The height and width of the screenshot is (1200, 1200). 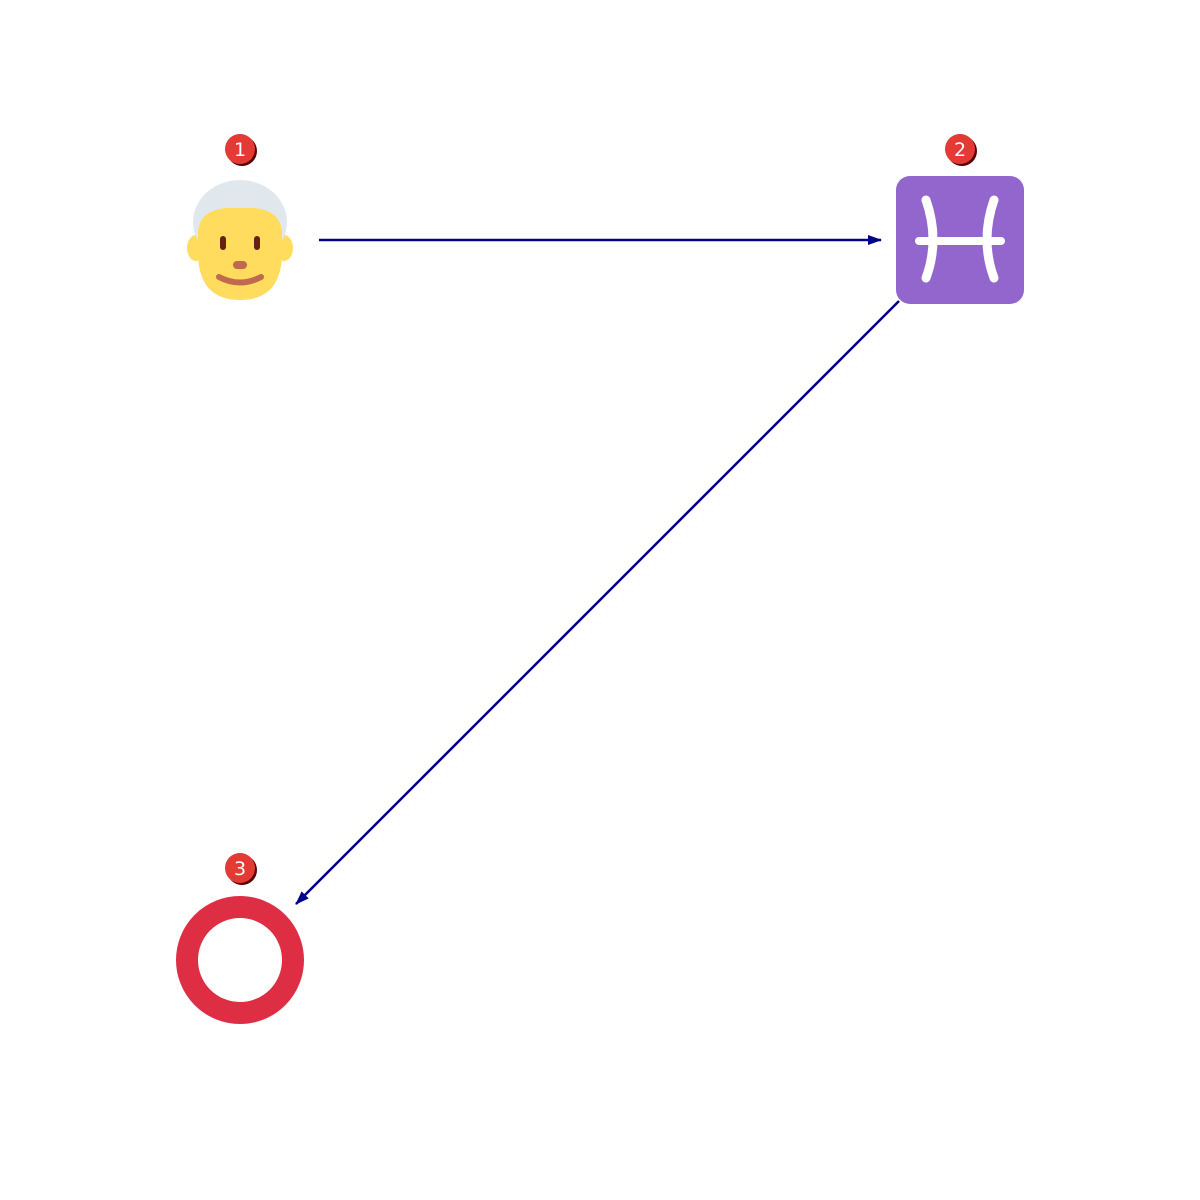 I want to click on node-1-badge-label: 1, so click(x=240, y=150).